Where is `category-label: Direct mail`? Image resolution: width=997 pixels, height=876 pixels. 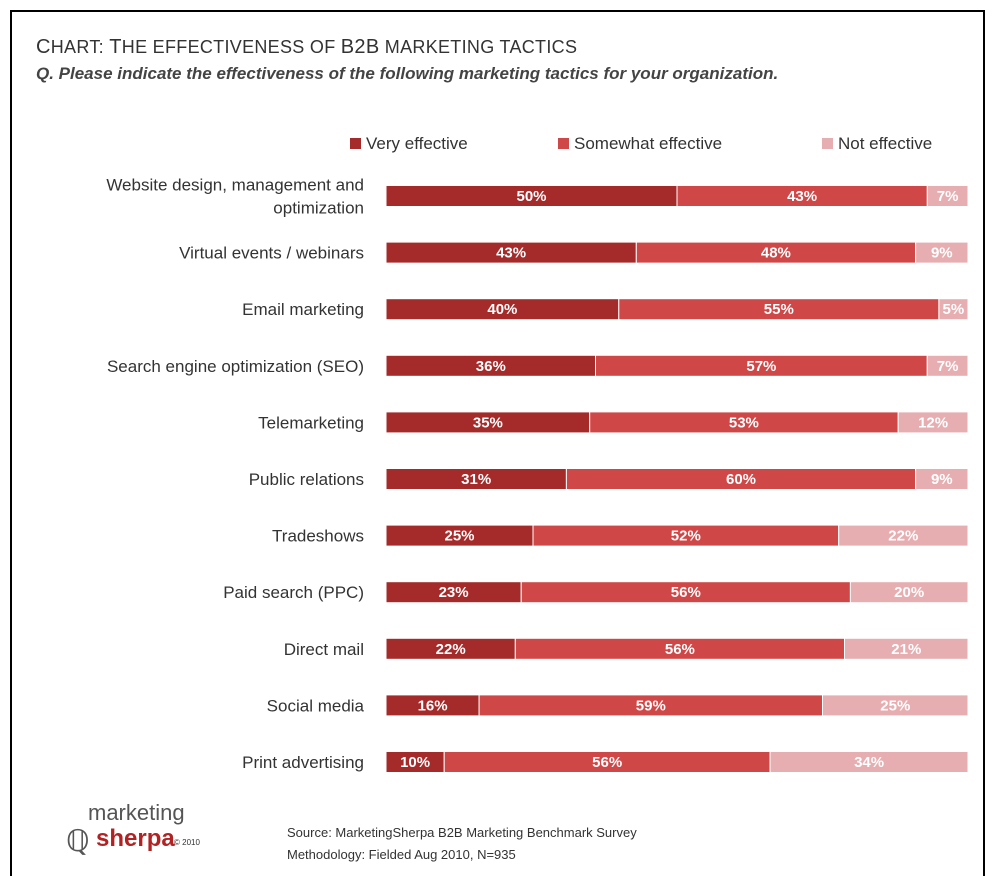
category-label: Direct mail is located at coordinates (324, 649).